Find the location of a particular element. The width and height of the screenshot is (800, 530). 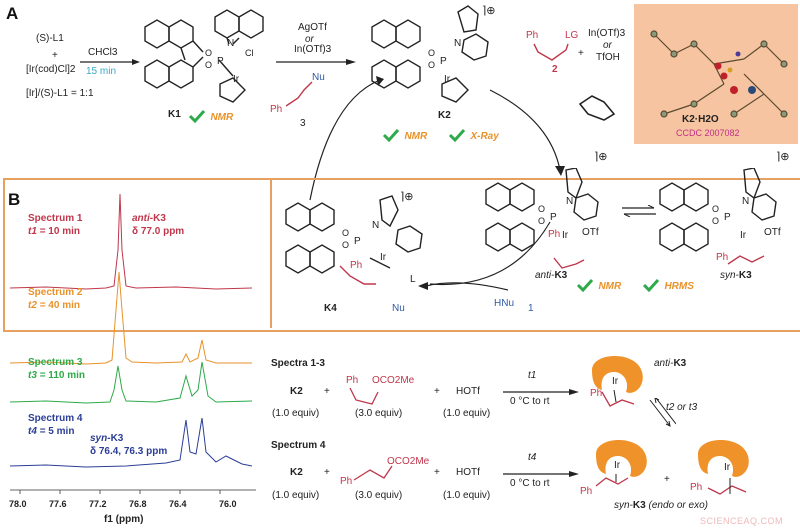

x-axis-label: f1 (ppm) is located at coordinates (124, 519).